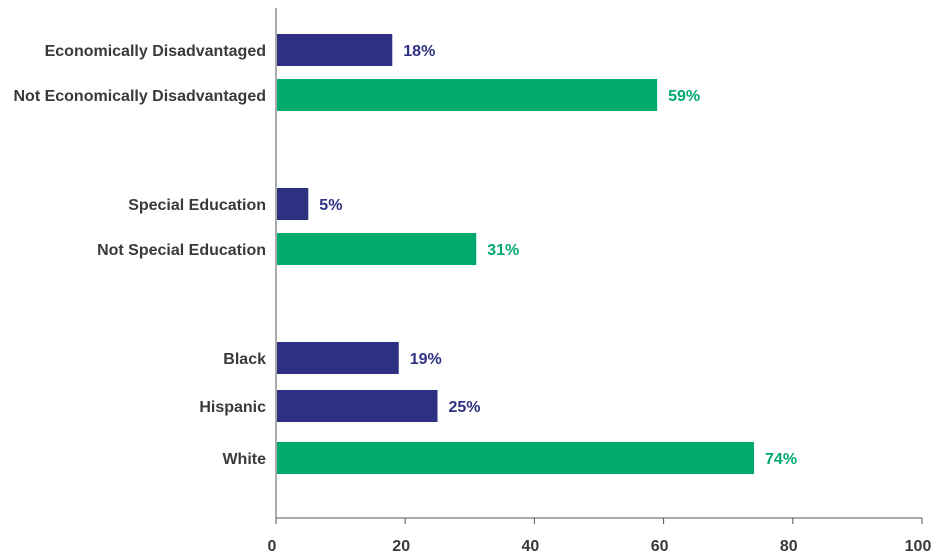 The height and width of the screenshot is (560, 952). What do you see at coordinates (531, 546) in the screenshot?
I see `x-tick-label-2: 40` at bounding box center [531, 546].